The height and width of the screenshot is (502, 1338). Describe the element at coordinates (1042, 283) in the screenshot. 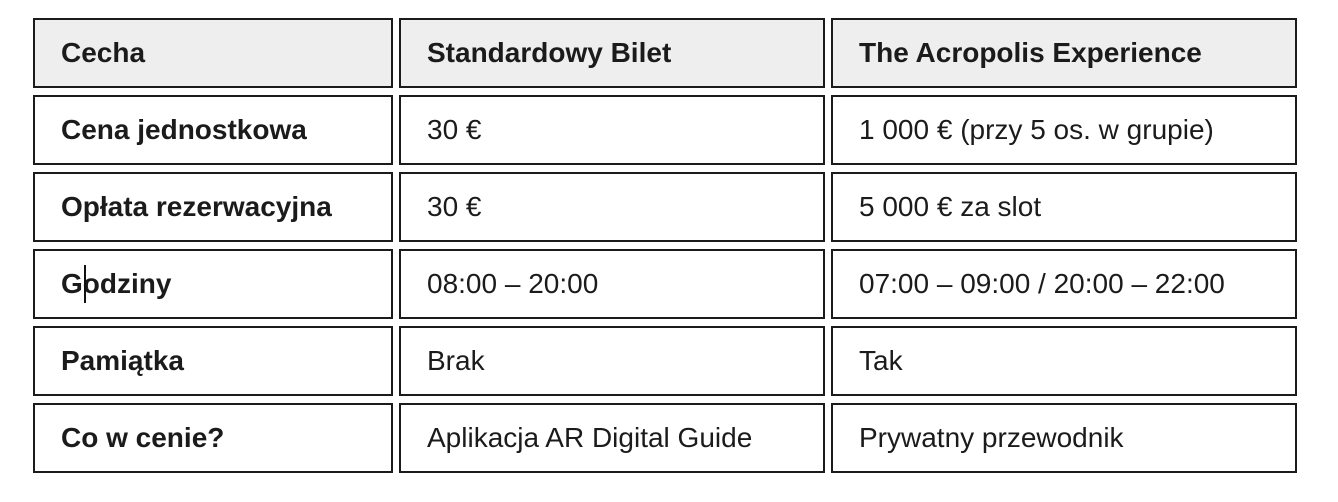

I see `cell-text: 07:00 – 09:00 / 20:00 – 22:00` at that location.